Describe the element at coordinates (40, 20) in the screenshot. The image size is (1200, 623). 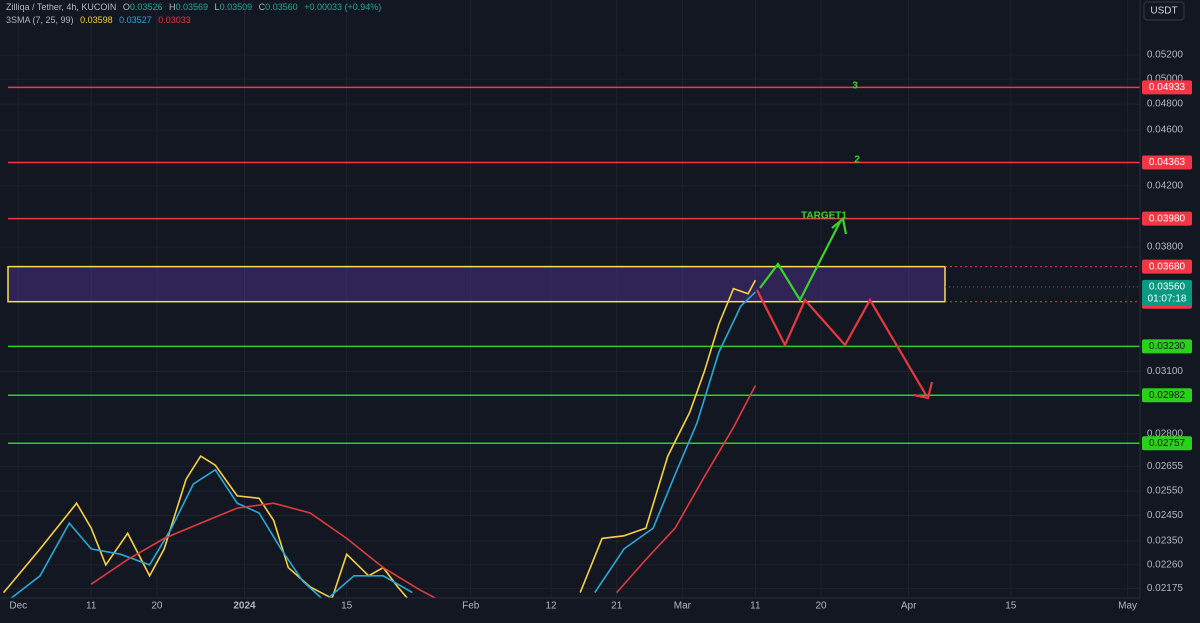
I see `indicator: 3SMA (7, 25, 99)` at that location.